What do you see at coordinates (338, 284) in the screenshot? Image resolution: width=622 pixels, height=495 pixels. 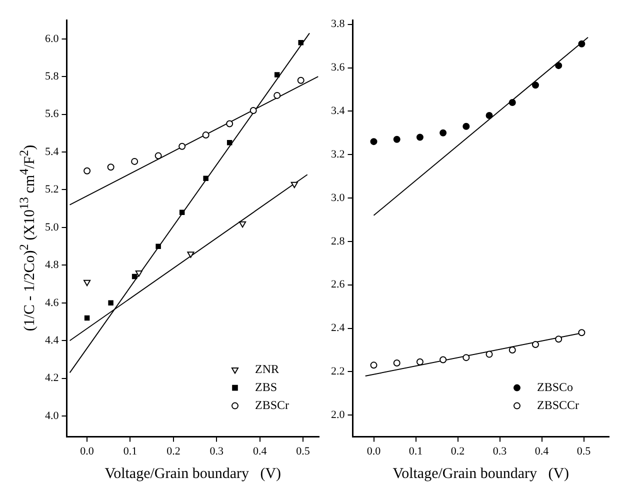 I see `y-tick-label: 2.6` at bounding box center [338, 284].